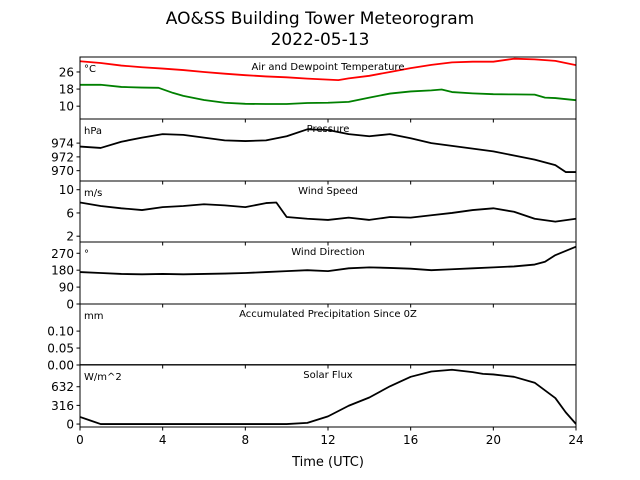 This screenshot has width=640, height=480. What do you see at coordinates (66, 107) in the screenshot?
I see `panel-0-y-tick-label-0: 10` at bounding box center [66, 107].